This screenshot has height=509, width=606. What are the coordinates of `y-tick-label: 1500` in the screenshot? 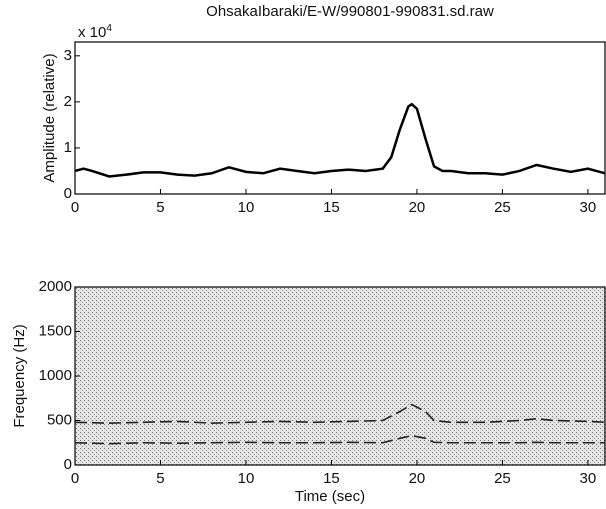 It's located at (55, 330).